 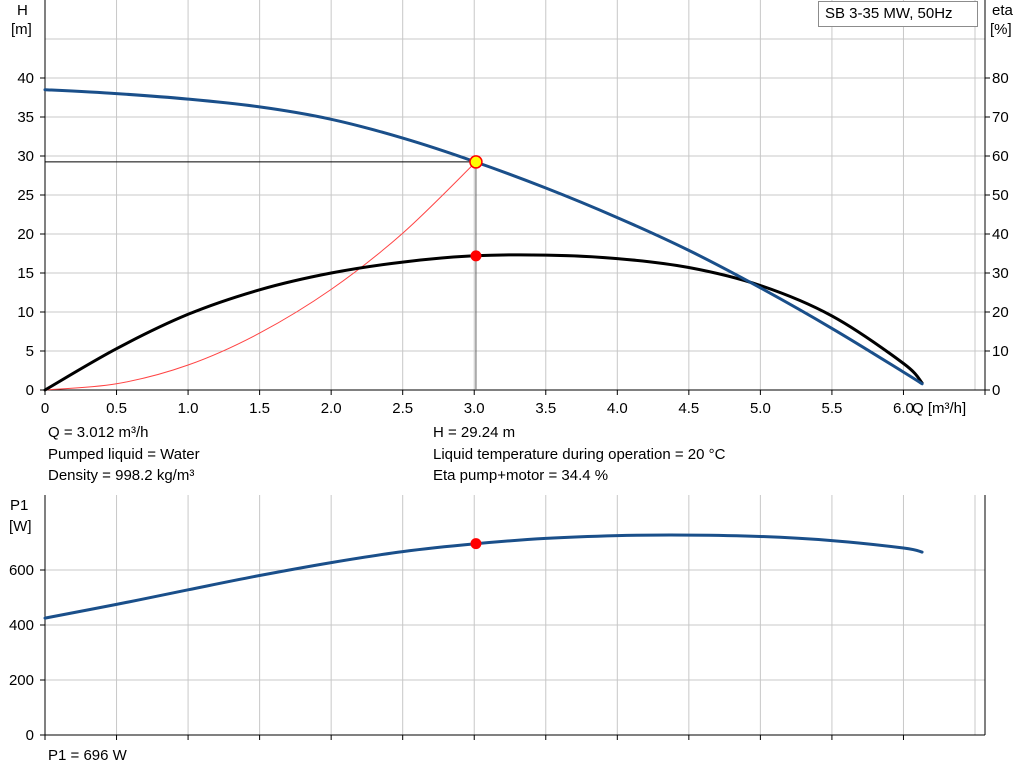 What do you see at coordinates (483, 576) in the screenshot?
I see `power-curve` at bounding box center [483, 576].